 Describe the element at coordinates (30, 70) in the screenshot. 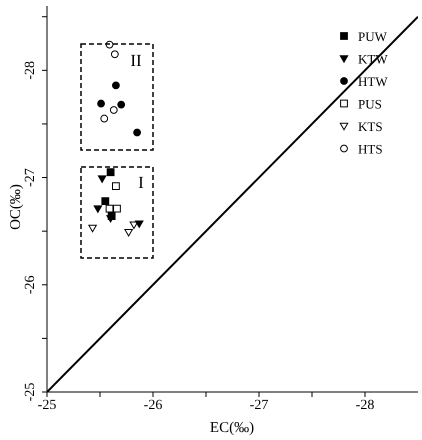

I see `y-tick-label: -28` at that location.